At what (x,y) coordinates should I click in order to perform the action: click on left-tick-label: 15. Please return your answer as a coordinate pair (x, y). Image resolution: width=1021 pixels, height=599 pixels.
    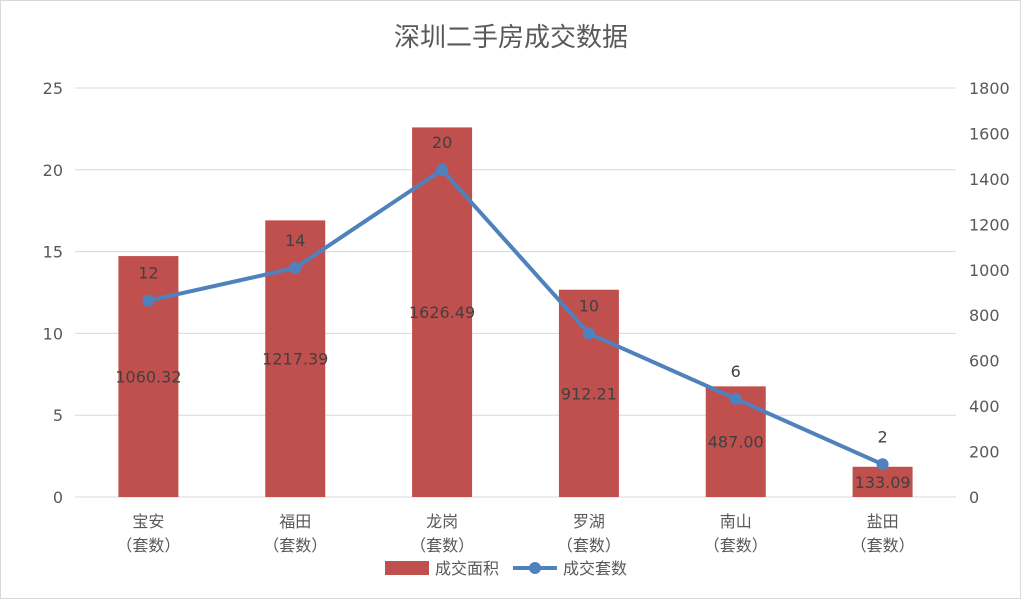
    Looking at the image, I should click on (53, 252).